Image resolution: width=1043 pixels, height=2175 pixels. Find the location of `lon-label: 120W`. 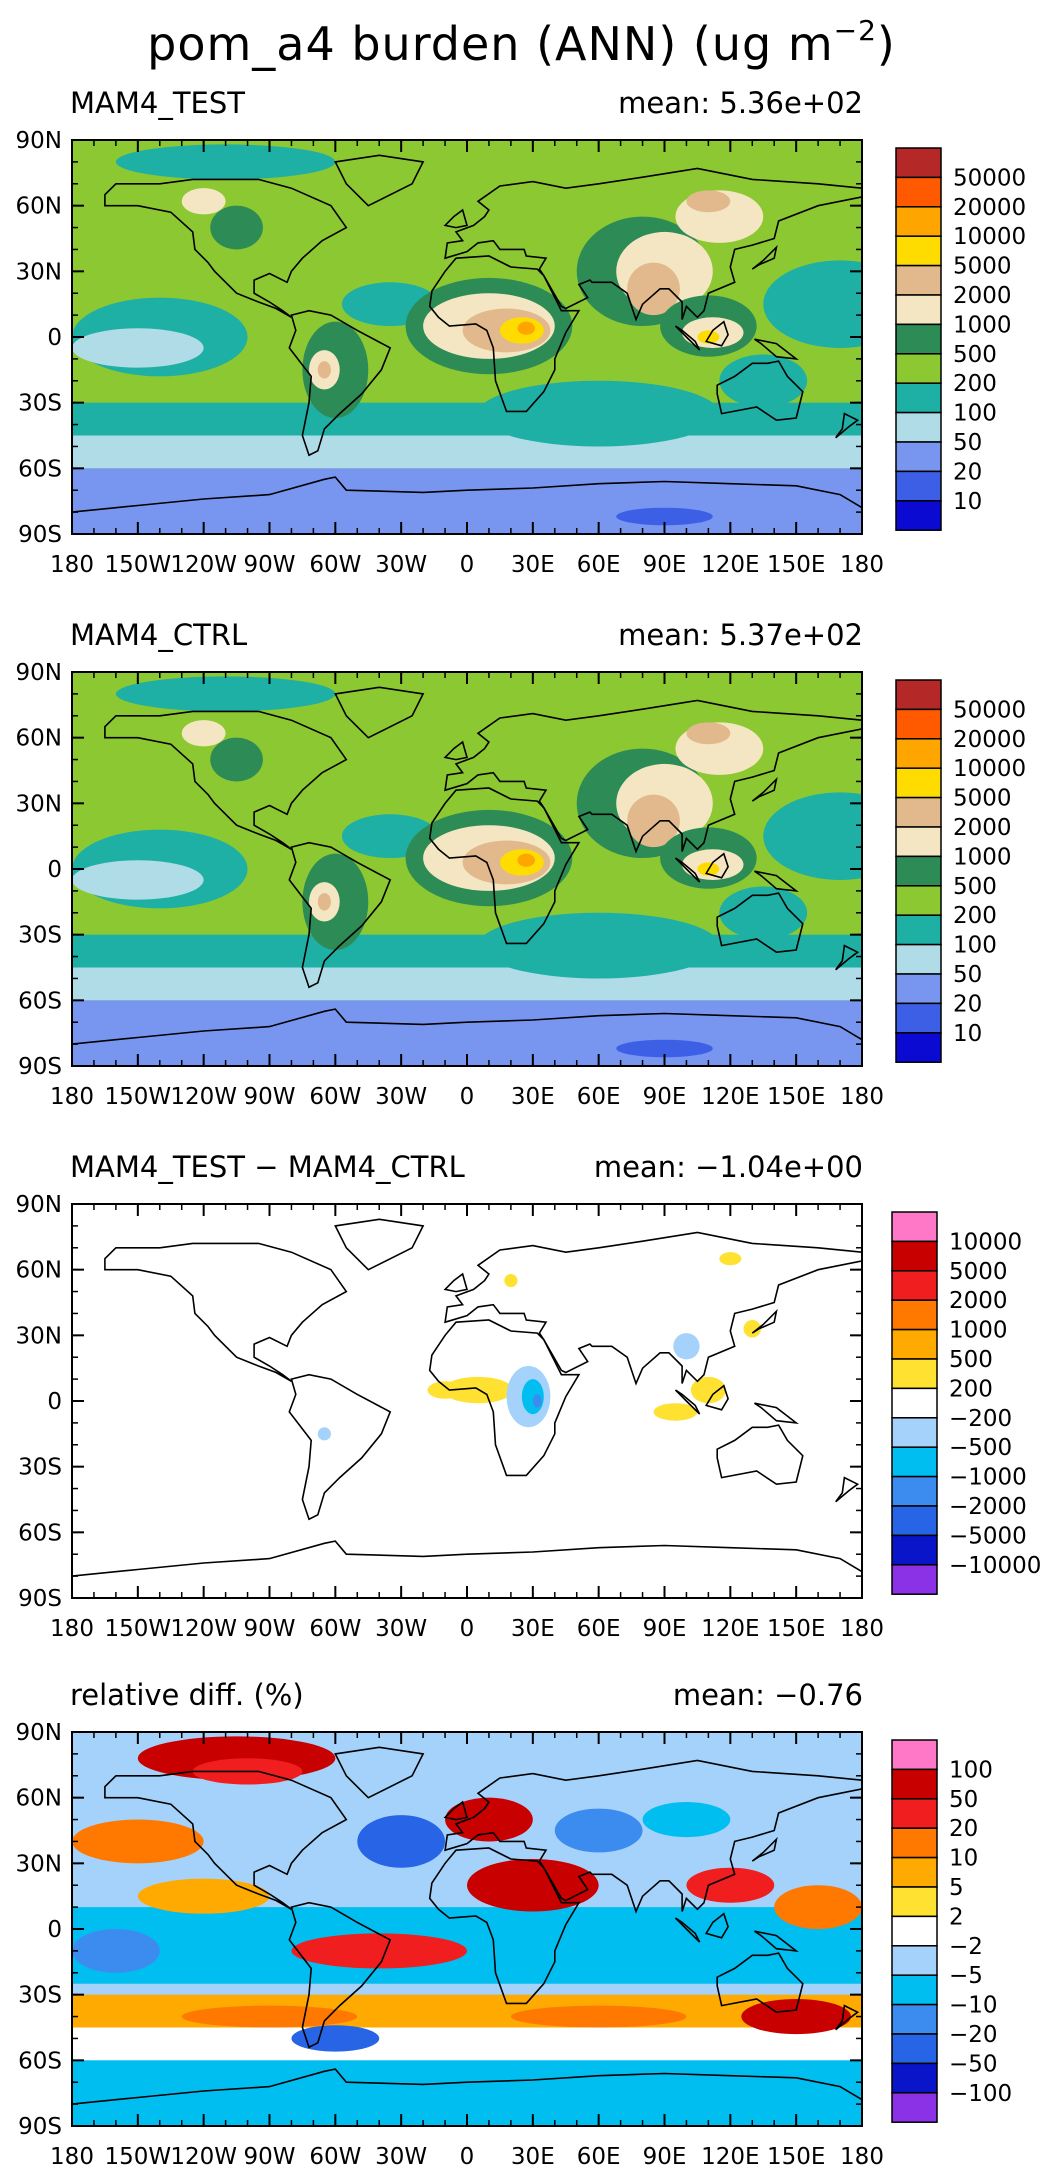

lon-label: 120W is located at coordinates (203, 1097).